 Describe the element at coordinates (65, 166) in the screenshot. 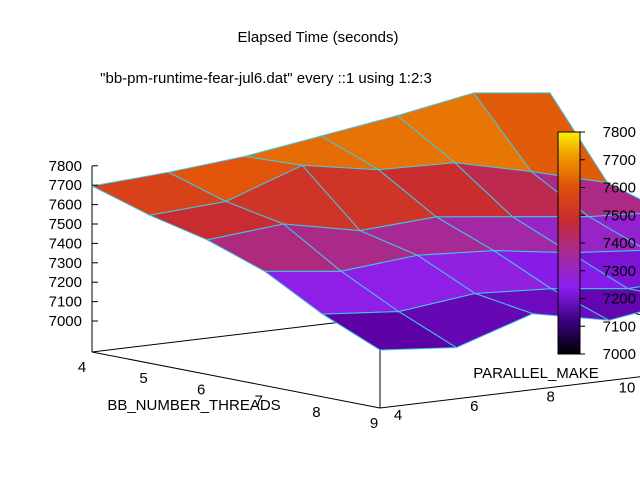

I see `z-tick-label: 7800` at that location.